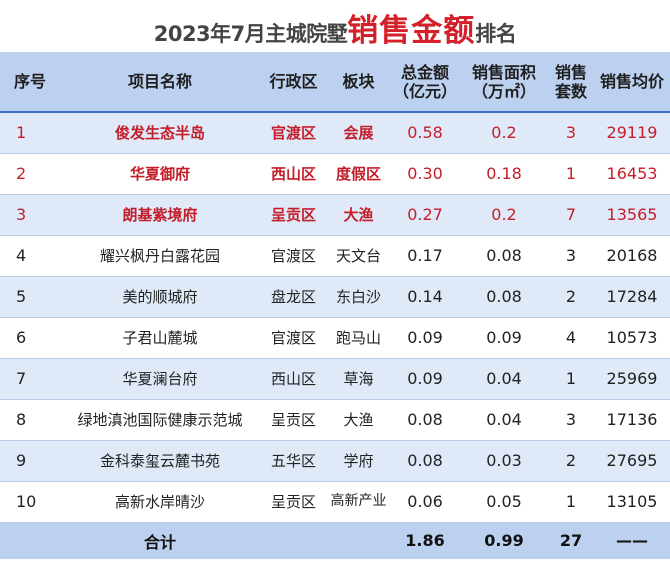  I want to click on cell-rank: 4, so click(21, 255).